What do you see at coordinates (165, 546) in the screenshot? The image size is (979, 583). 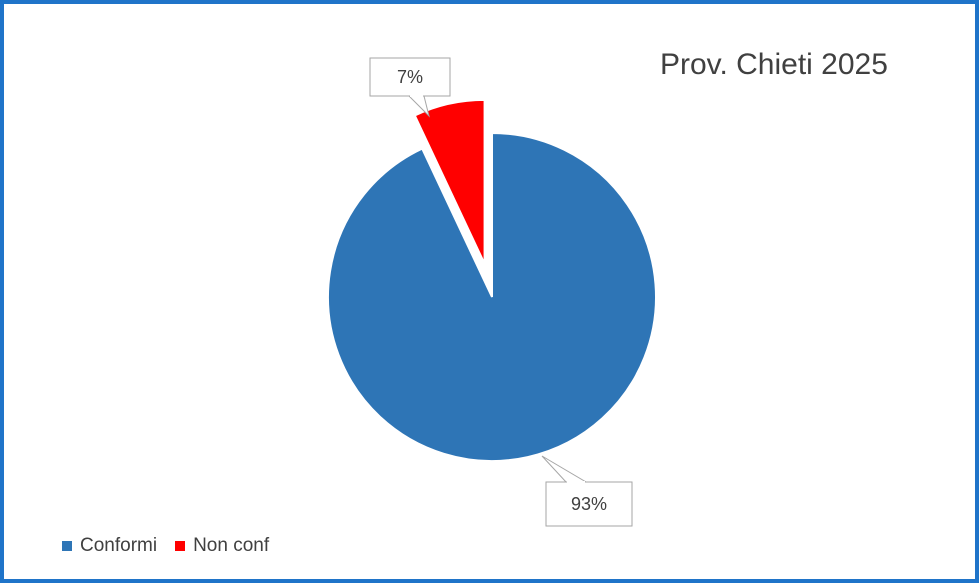 I see `legend: Conformi Non conf` at bounding box center [165, 546].